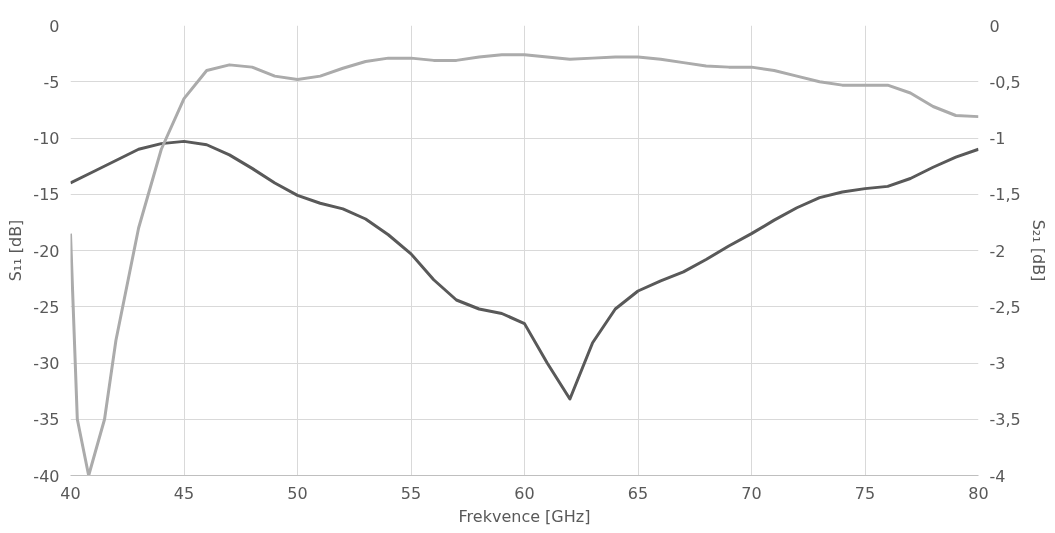 The width and height of the screenshot is (1055, 533). What do you see at coordinates (978, 493) in the screenshot?
I see `x-tick-label: 80` at bounding box center [978, 493].